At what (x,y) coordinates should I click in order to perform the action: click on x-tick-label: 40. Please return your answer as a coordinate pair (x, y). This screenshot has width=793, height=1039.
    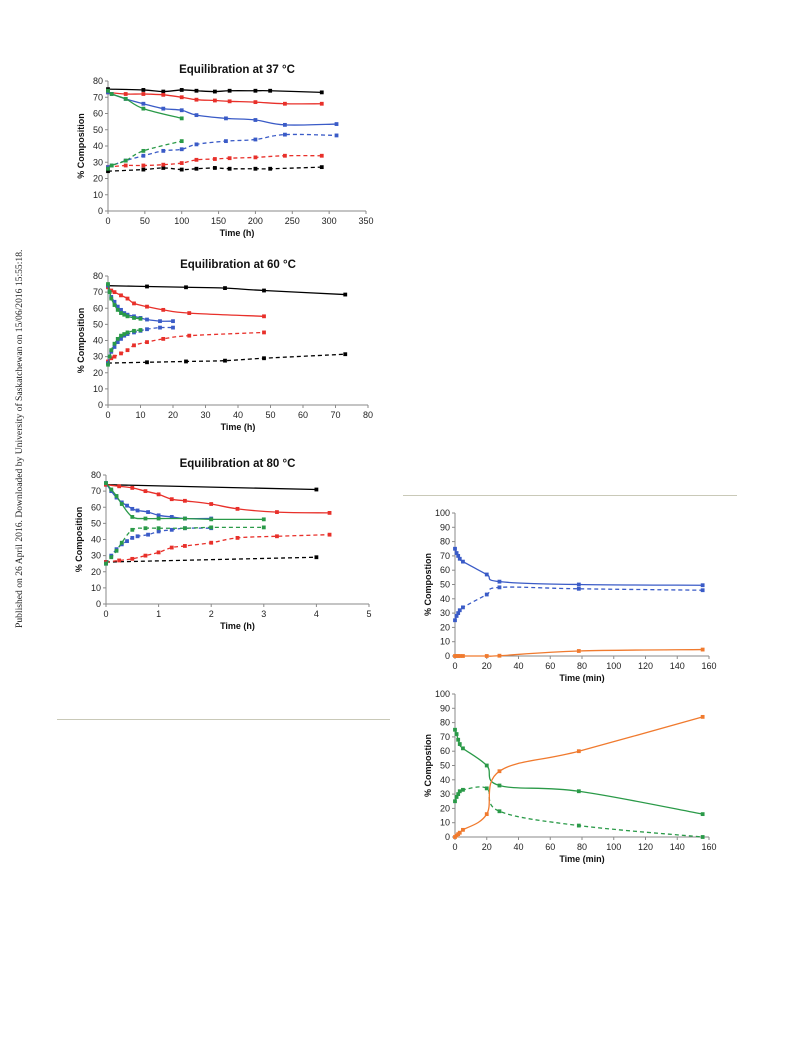
    Looking at the image, I should click on (518, 666).